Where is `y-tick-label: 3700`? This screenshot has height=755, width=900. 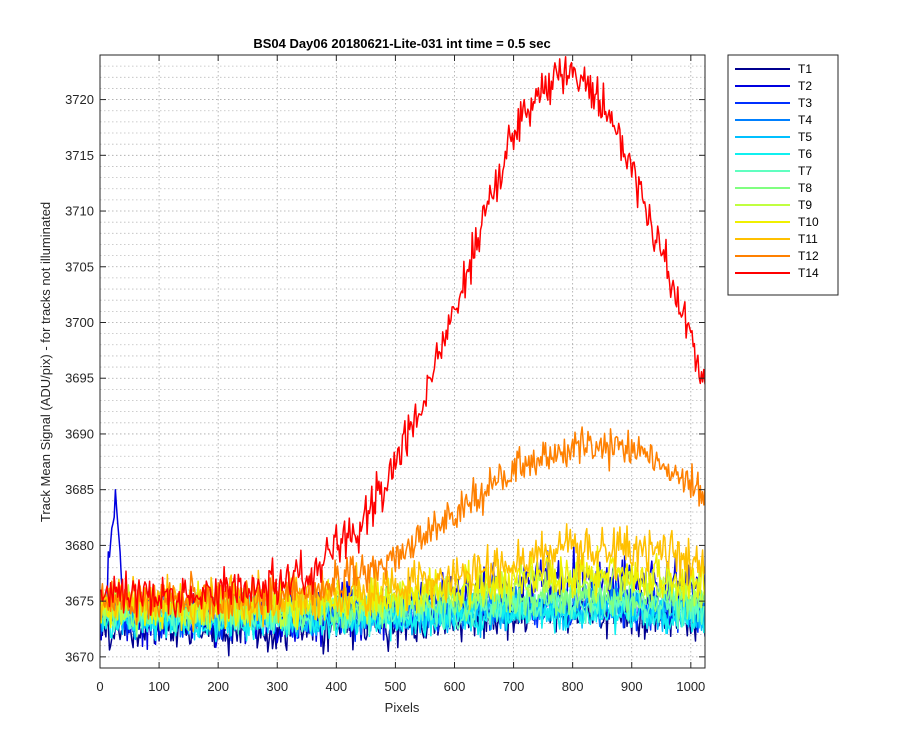 y-tick-label: 3700 is located at coordinates (79, 322).